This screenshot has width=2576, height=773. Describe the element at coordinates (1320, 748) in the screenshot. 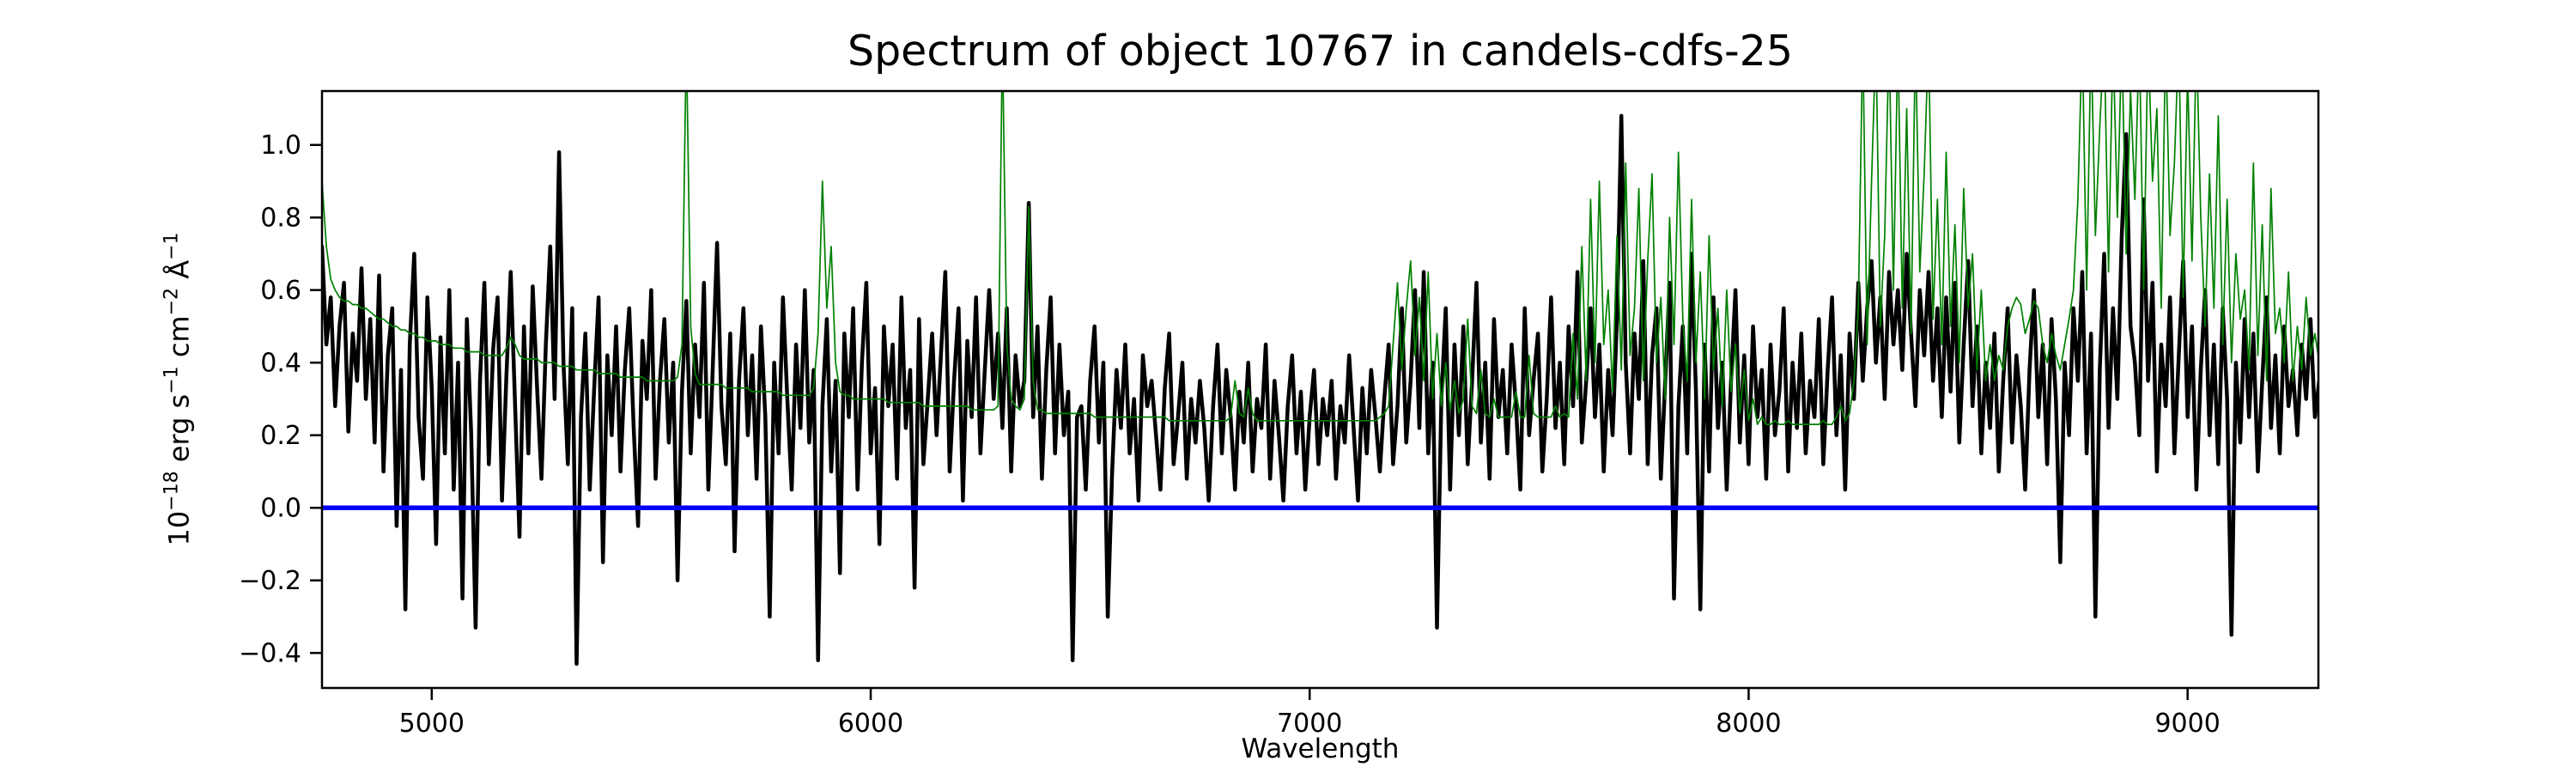

I see `x-axis-label: Wavelength` at that location.